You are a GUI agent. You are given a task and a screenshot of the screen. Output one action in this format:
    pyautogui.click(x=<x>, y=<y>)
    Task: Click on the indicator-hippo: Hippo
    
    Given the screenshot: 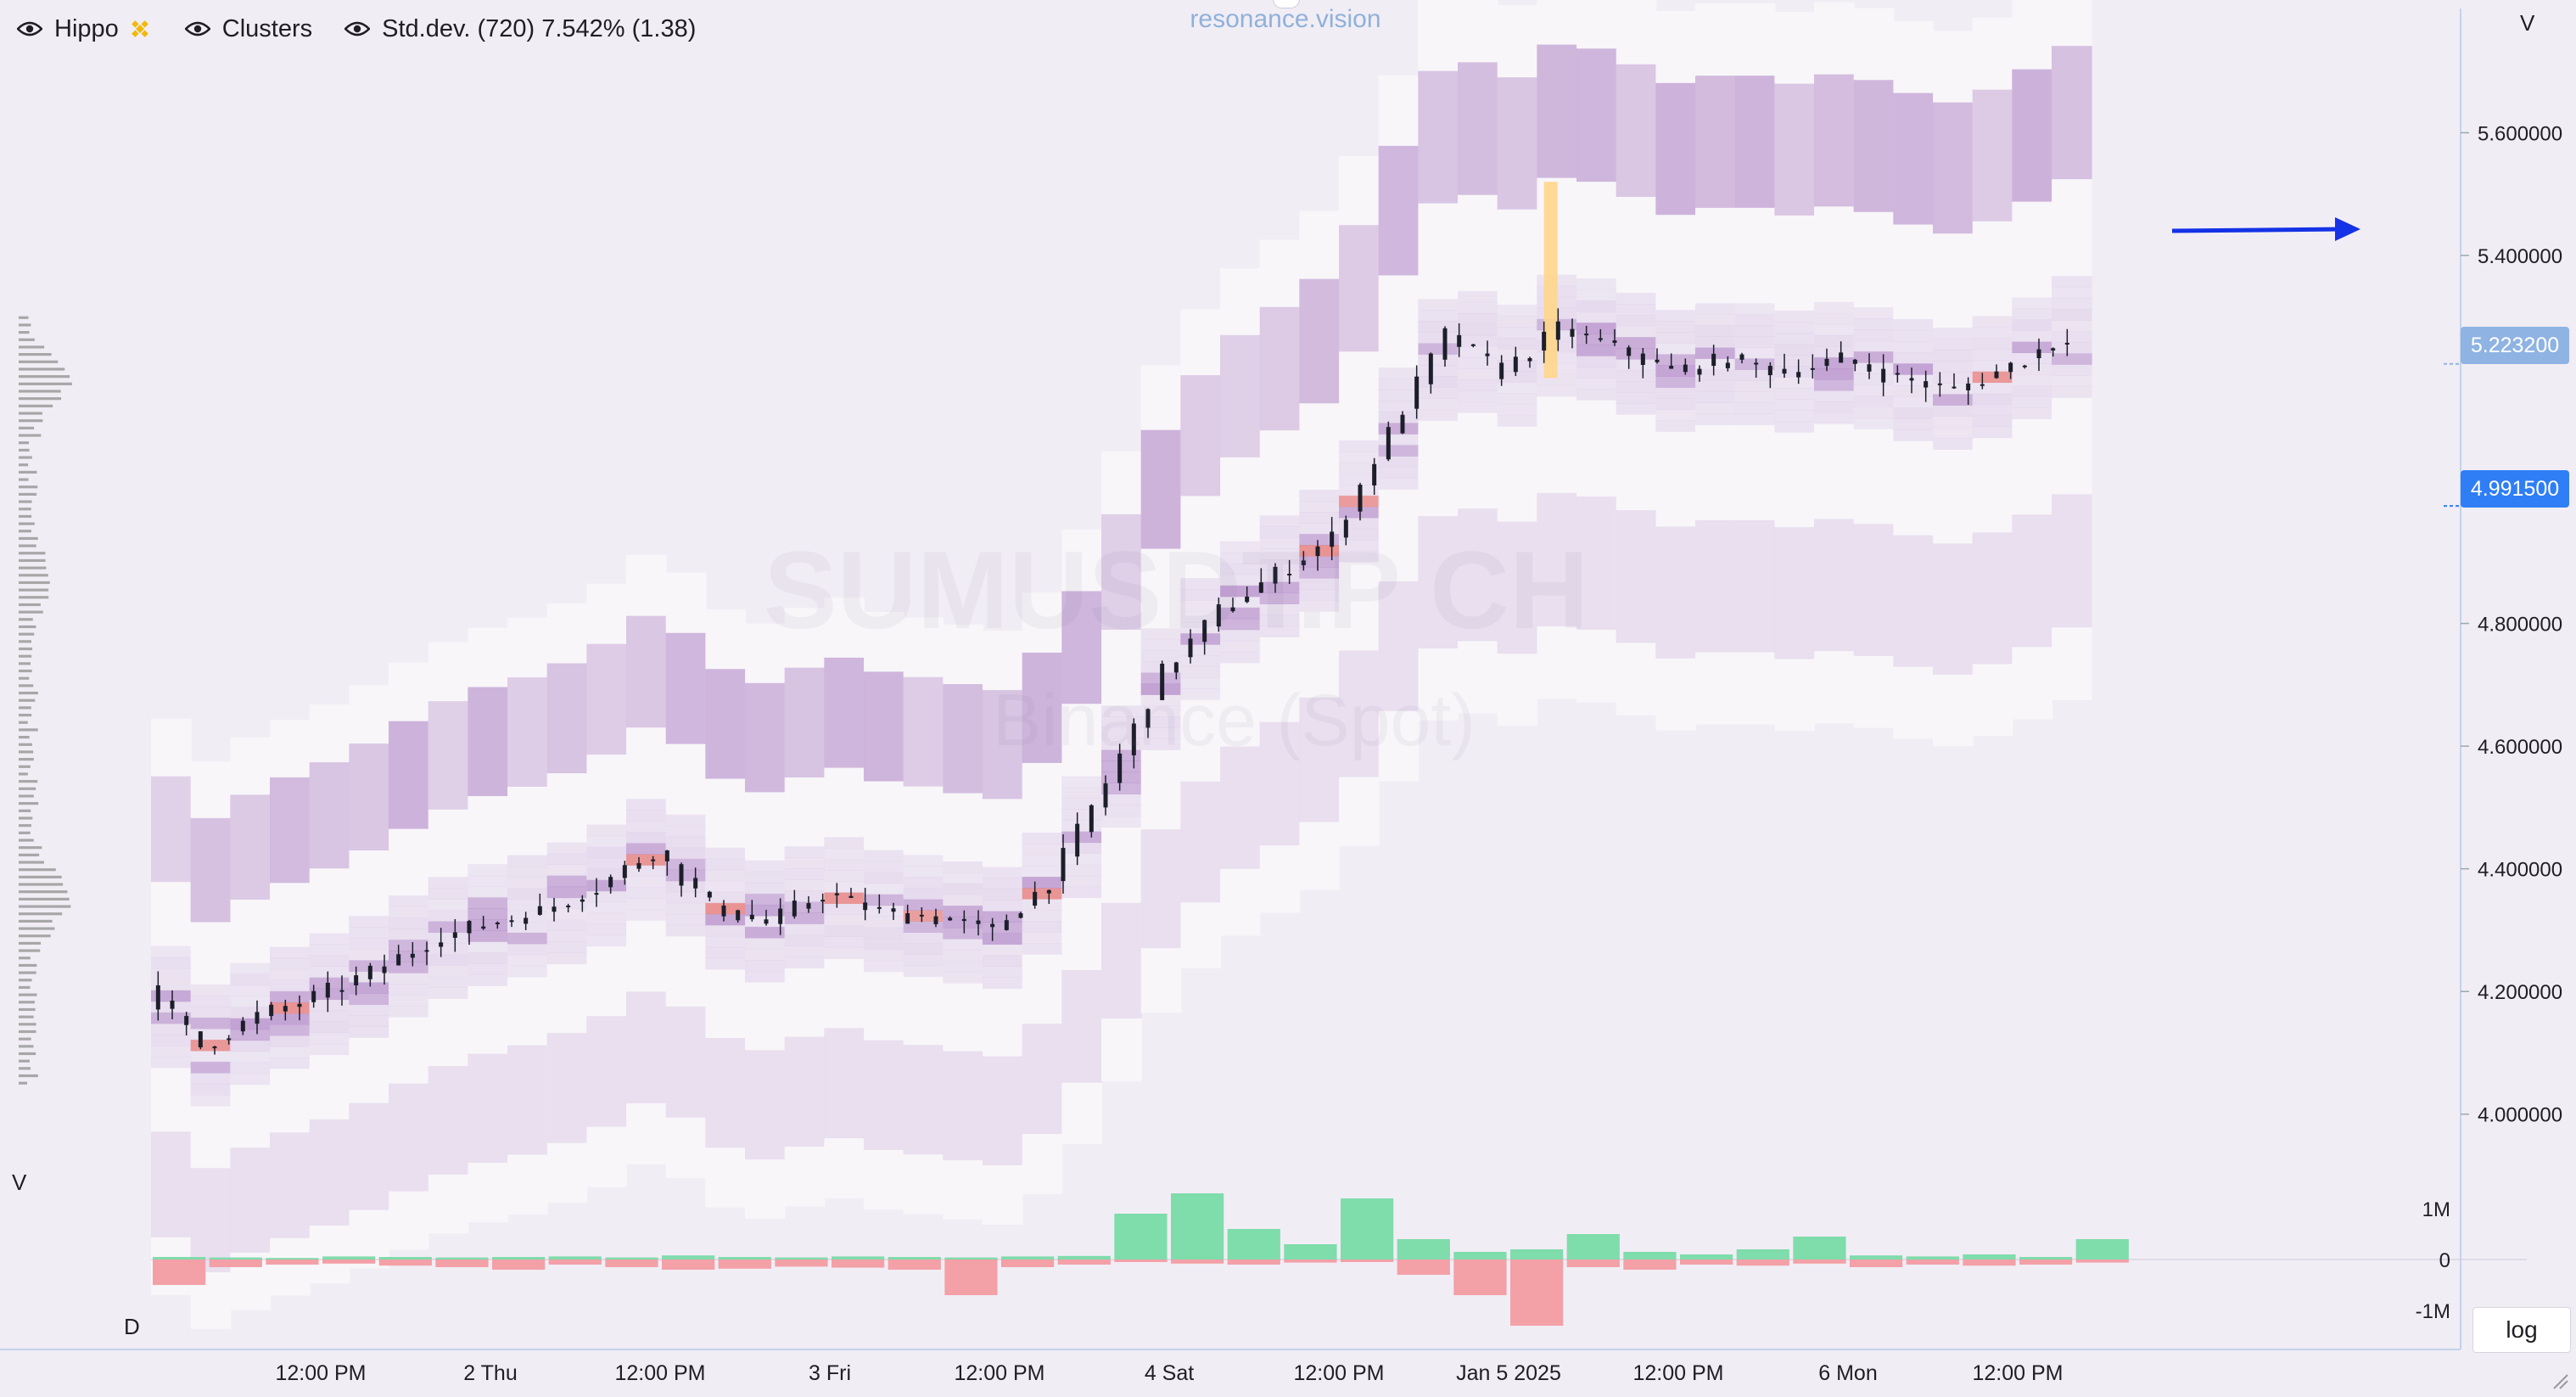 What is the action you would take?
    pyautogui.click(x=85, y=29)
    